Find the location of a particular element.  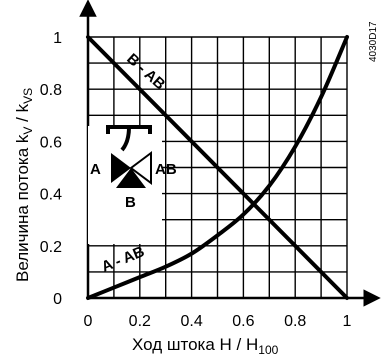

figure-code: 4030D17 is located at coordinates (373, 41).